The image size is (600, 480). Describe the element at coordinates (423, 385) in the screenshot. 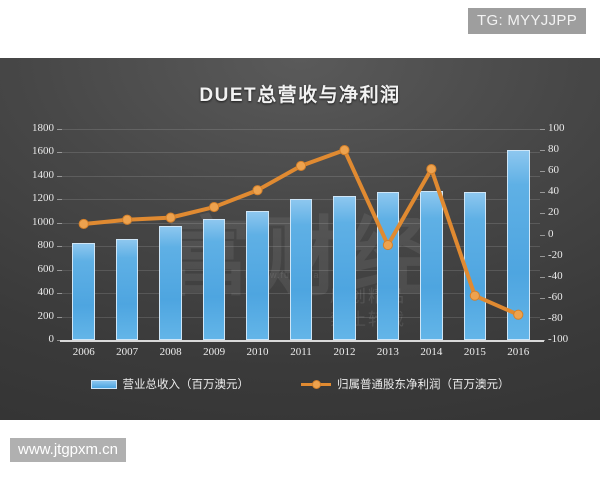

I see `legend-label-net-profit: 归属普通股东净利润（百万澳元）` at that location.